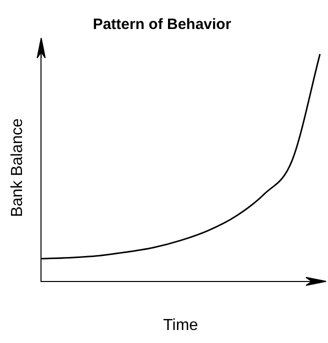 Image resolution: width=328 pixels, height=343 pixels. I want to click on y-axis-title: Bank Balance, so click(17, 168).